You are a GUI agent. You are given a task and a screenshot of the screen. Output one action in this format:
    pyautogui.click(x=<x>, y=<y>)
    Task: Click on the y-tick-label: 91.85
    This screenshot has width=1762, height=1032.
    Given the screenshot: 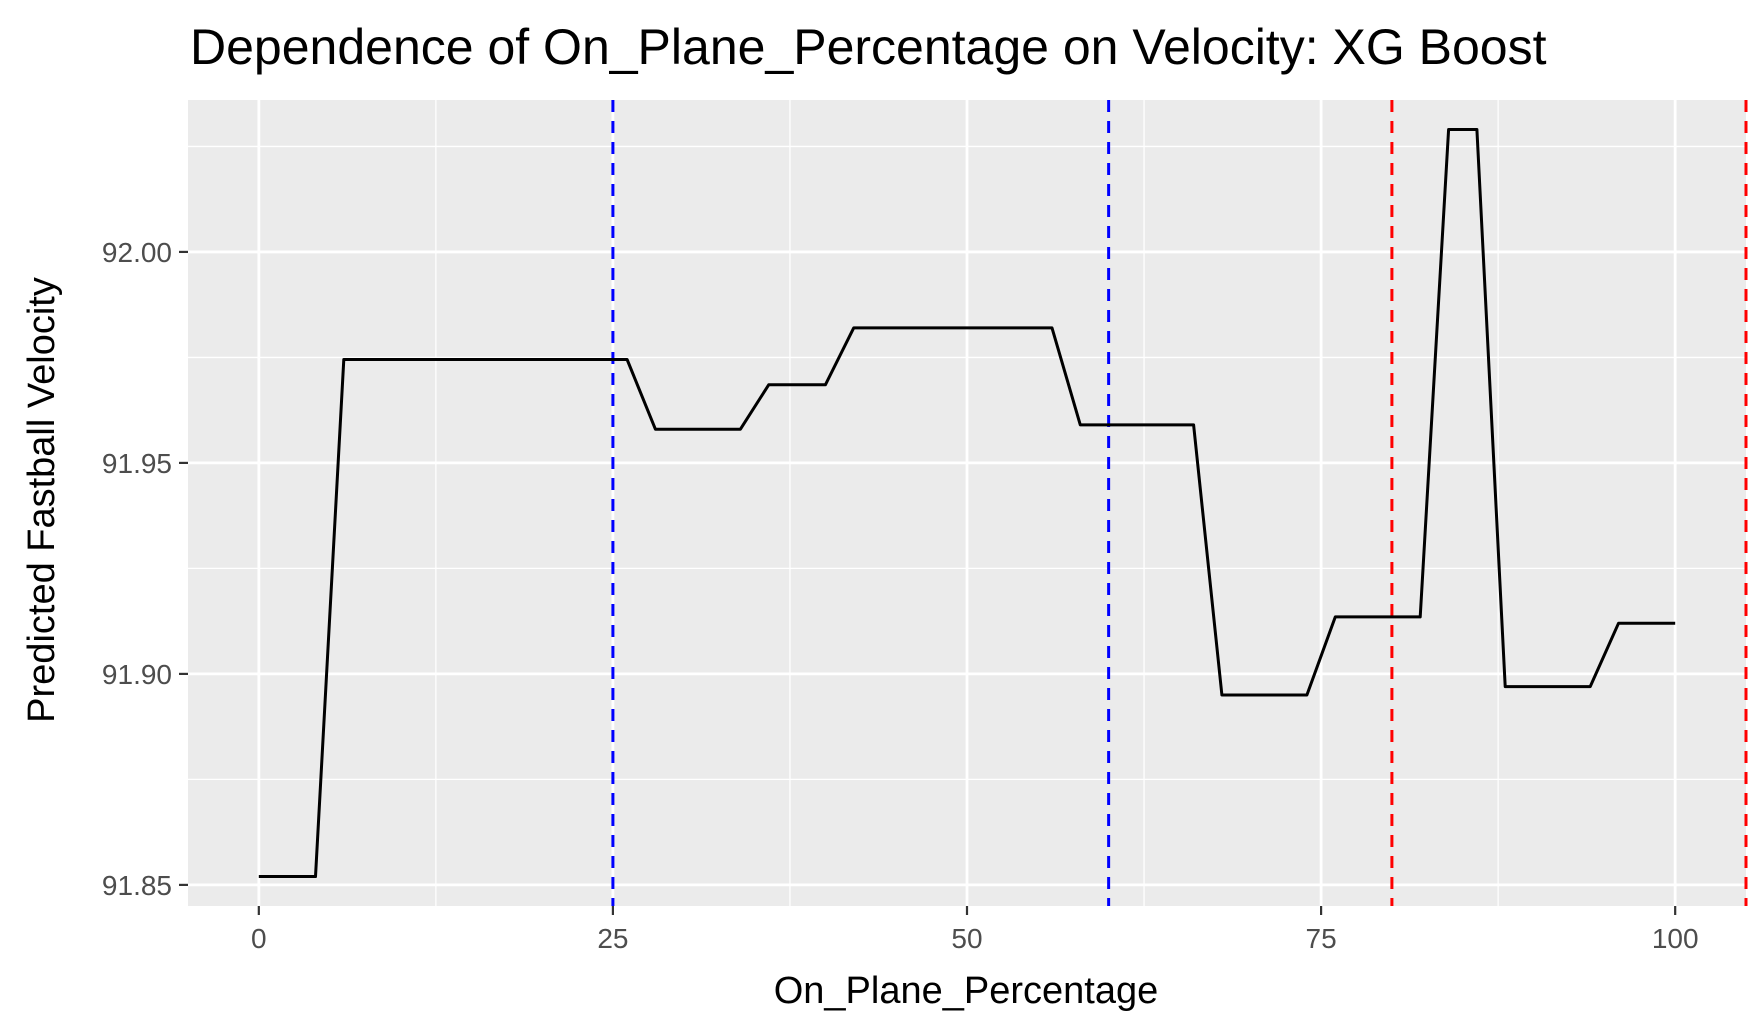 What is the action you would take?
    pyautogui.click(x=137, y=885)
    